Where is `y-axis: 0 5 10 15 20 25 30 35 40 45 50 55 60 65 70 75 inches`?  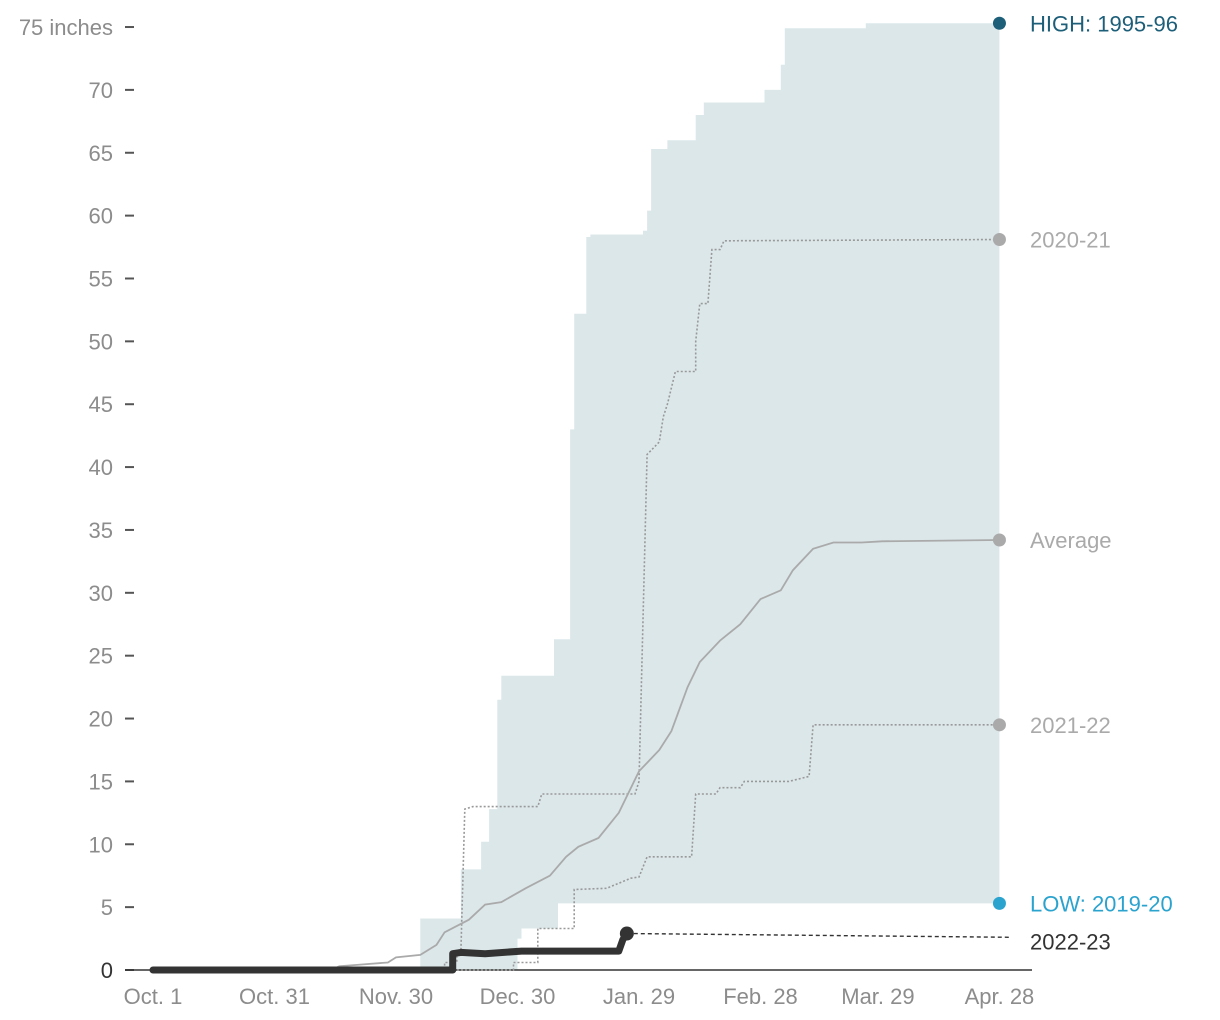 y-axis: 0 5 10 15 20 25 30 35 40 45 50 55 60 65 70 75 inches is located at coordinates (76, 499).